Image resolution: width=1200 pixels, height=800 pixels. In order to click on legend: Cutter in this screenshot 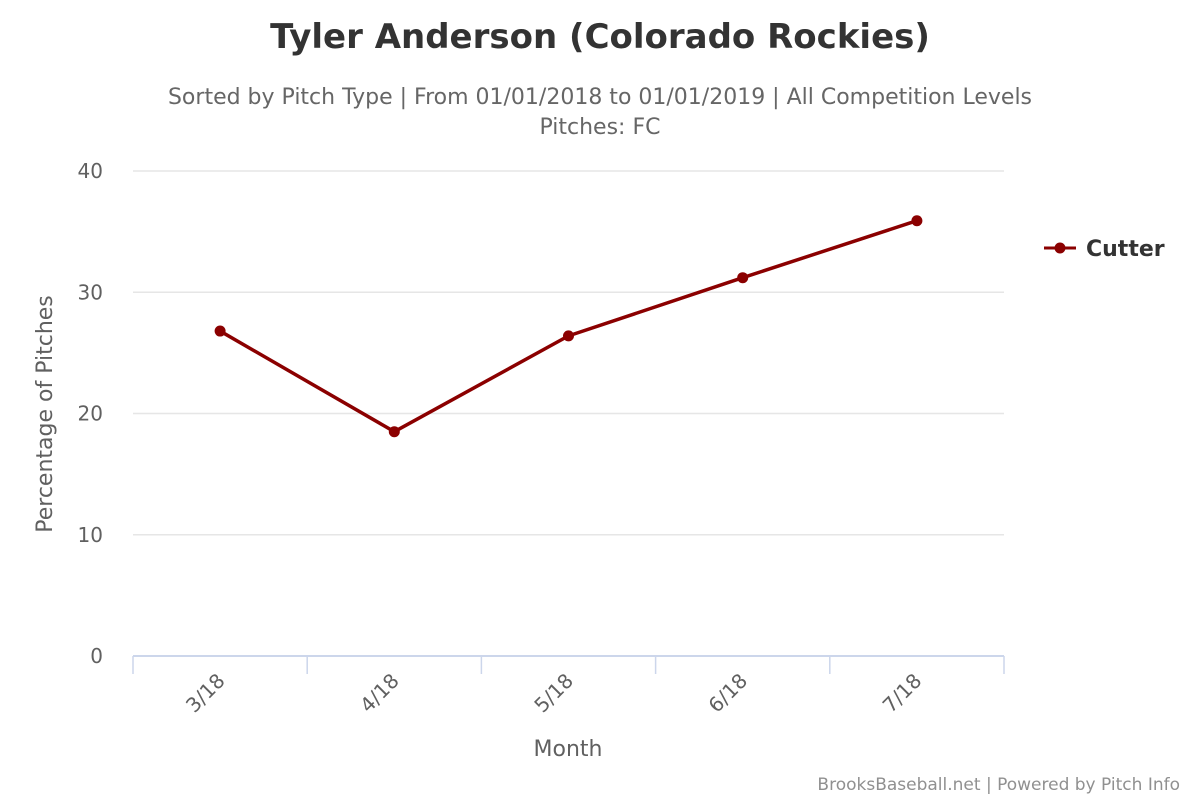, I will do `click(1104, 249)`.